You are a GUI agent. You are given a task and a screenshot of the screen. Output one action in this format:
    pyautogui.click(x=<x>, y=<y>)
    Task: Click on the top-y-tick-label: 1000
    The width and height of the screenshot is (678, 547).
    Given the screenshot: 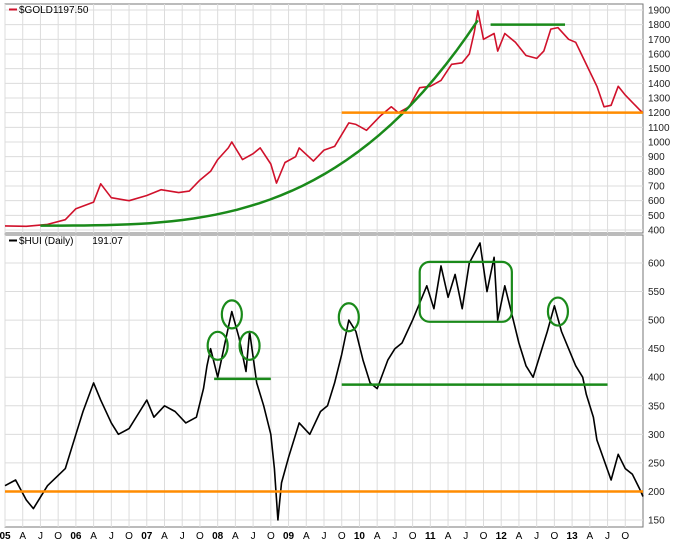 What is the action you would take?
    pyautogui.click(x=659, y=143)
    